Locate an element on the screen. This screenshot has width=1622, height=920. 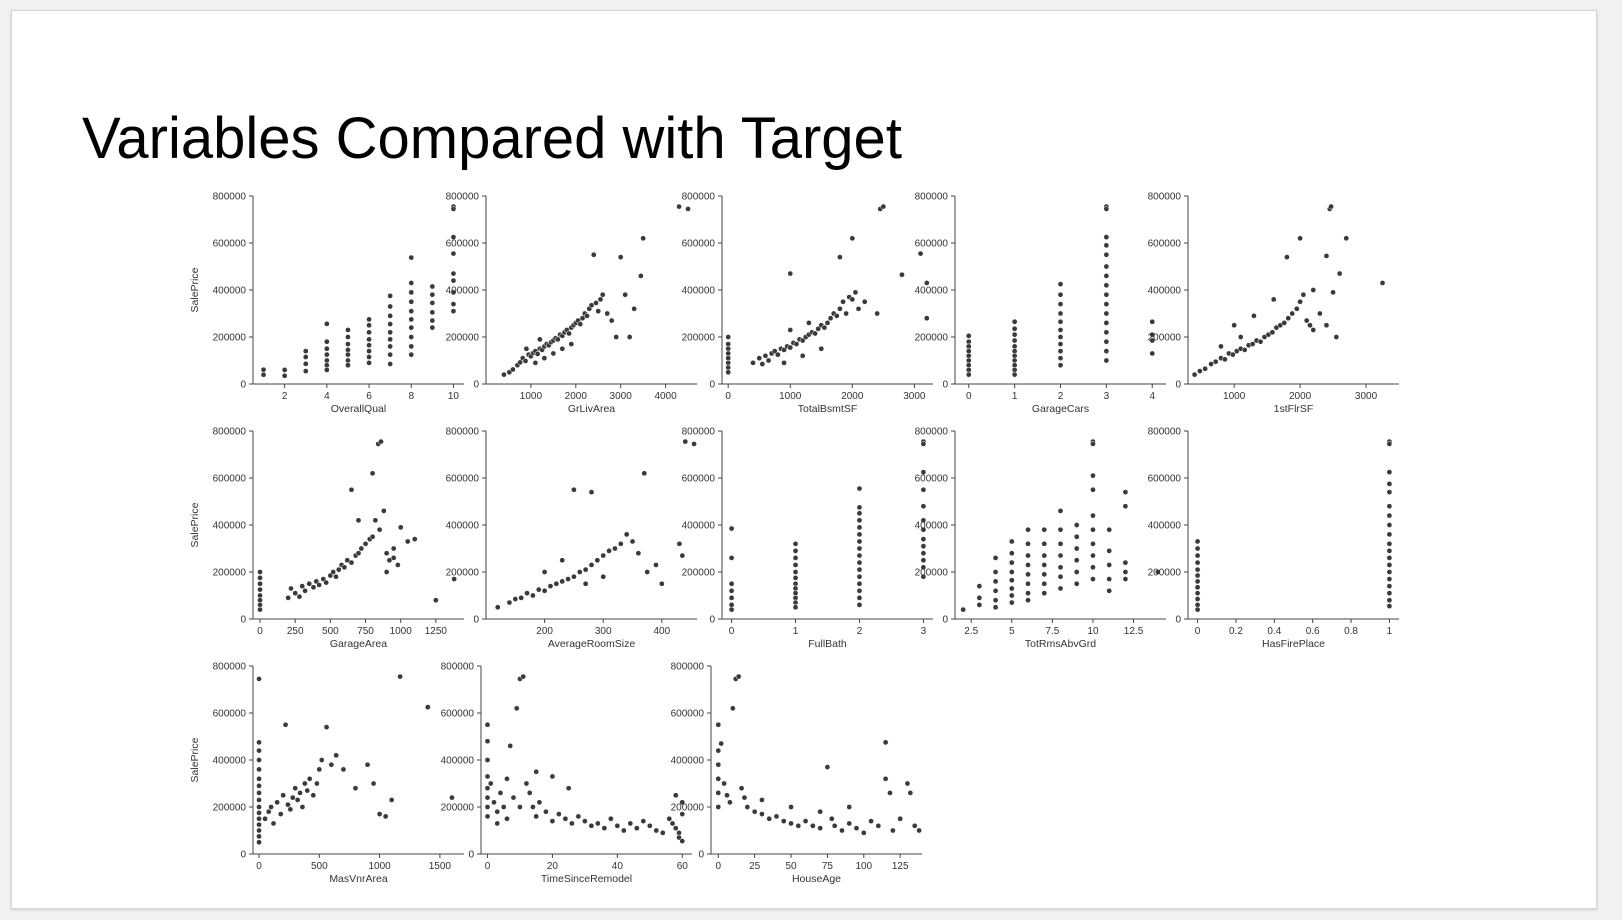
x-axis-label: MasVnrArea is located at coordinates (358, 879).